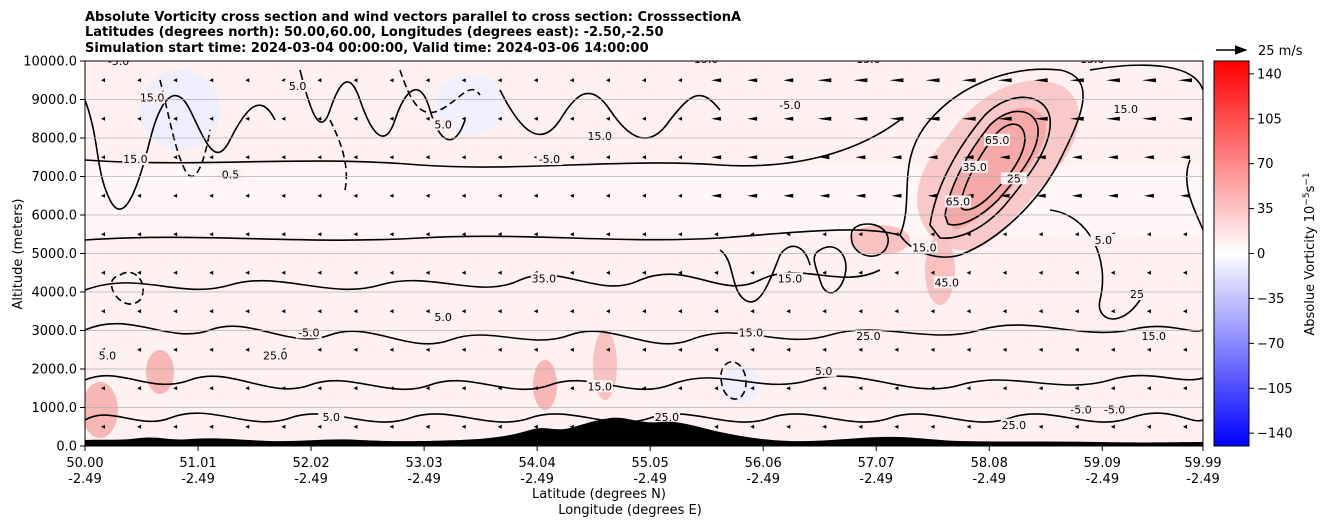 The width and height of the screenshot is (1332, 526). I want to click on x-tick-label-lat: 50.00, so click(84, 463).